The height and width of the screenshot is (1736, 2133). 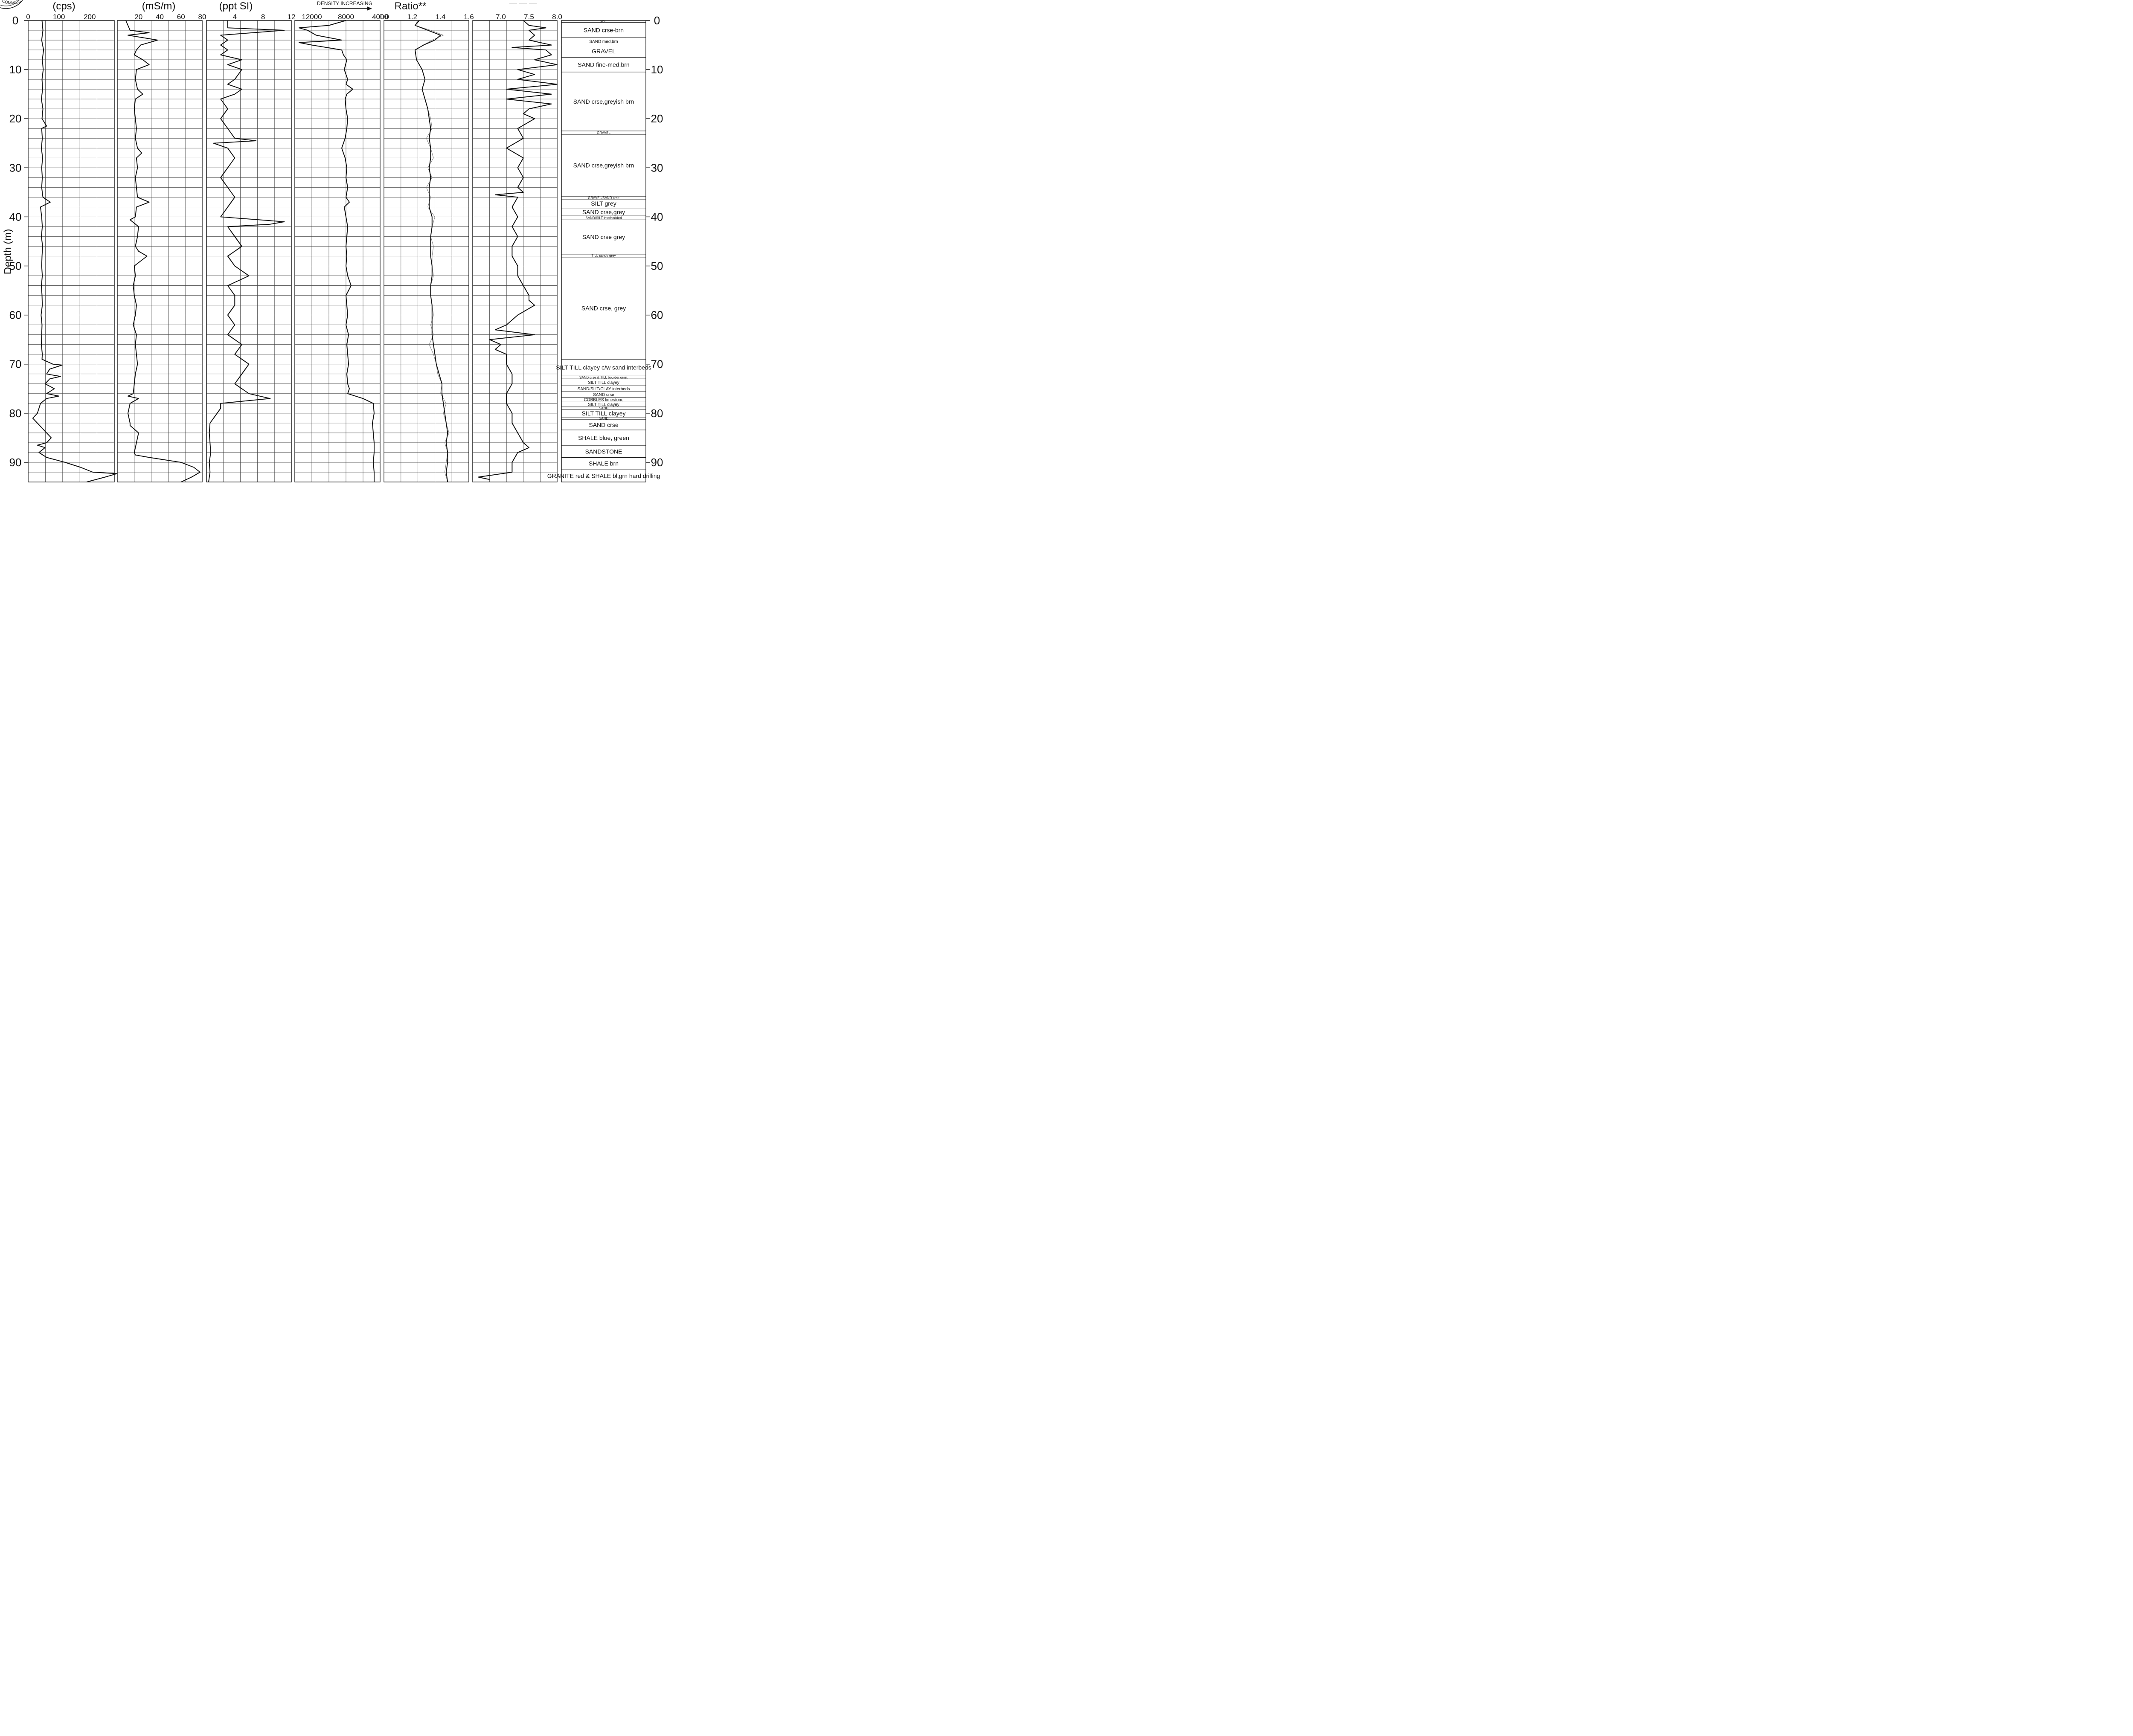 I want to click on lithology-label: SAND crse-brn, so click(x=604, y=29).